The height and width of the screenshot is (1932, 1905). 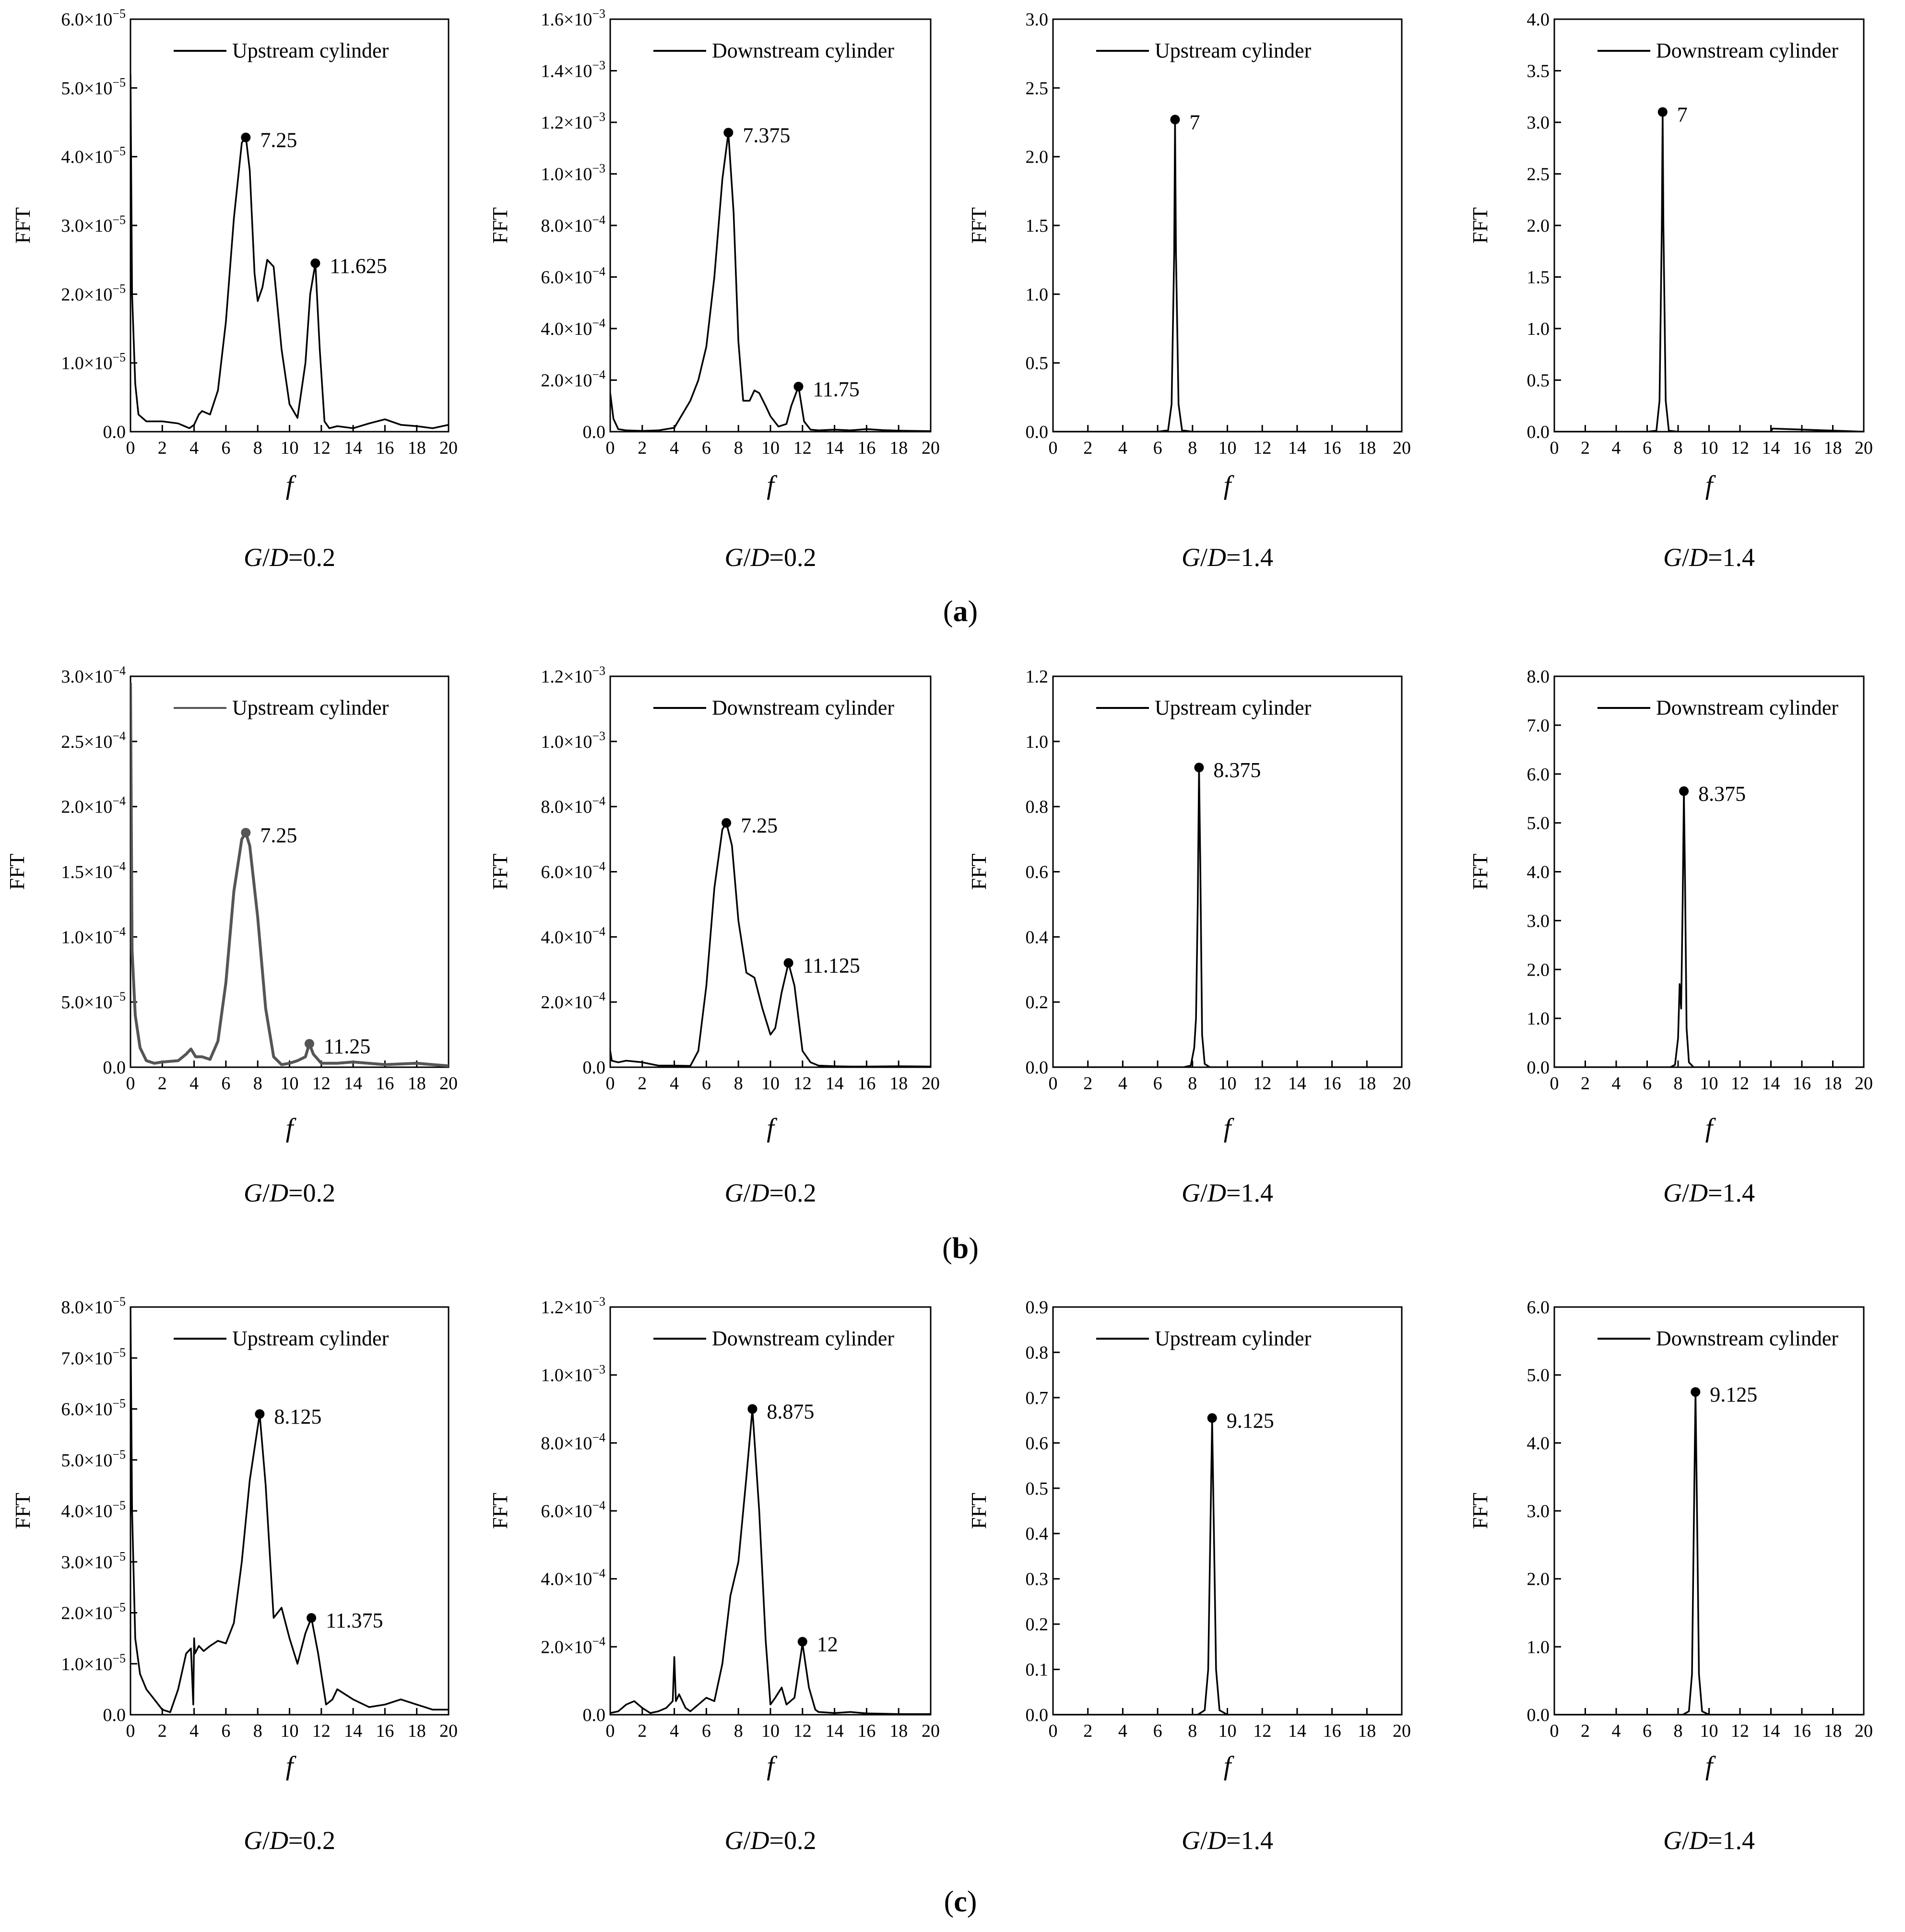 I want to click on y-tick-label: 2.0×10⁻⁵, so click(x=93, y=1612).